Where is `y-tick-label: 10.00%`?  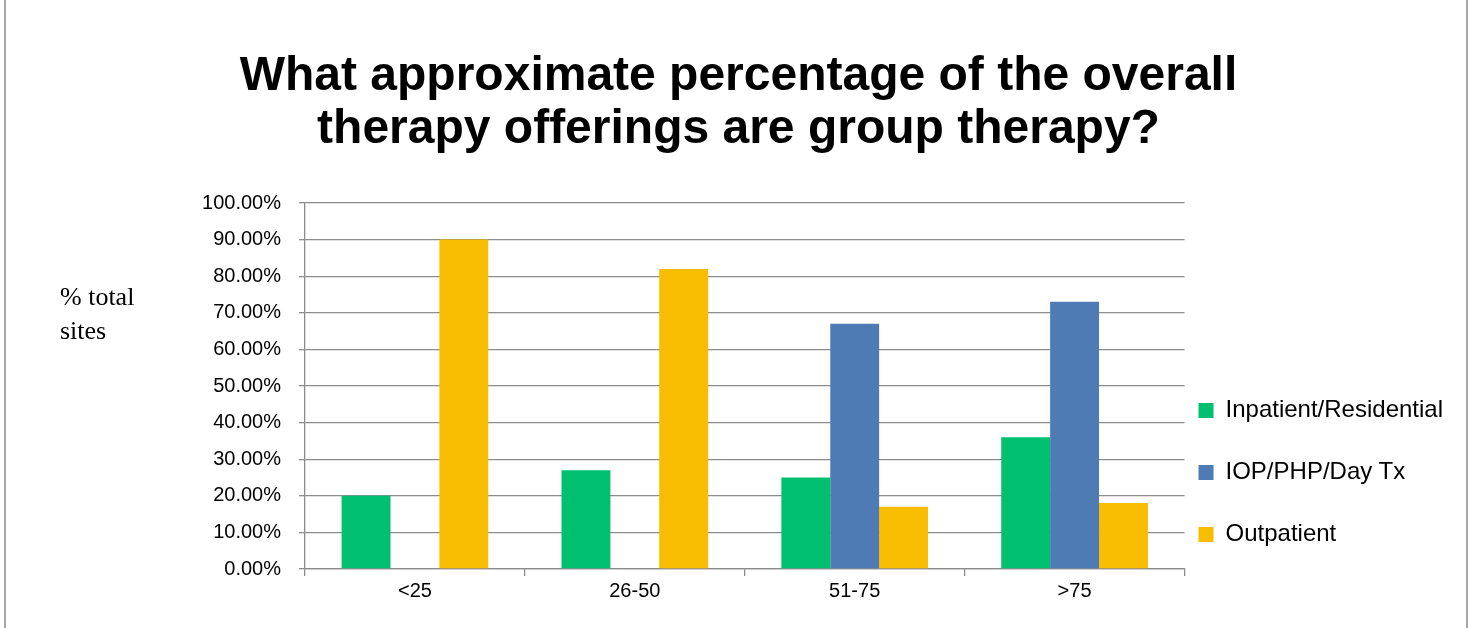
y-tick-label: 10.00% is located at coordinates (247, 530).